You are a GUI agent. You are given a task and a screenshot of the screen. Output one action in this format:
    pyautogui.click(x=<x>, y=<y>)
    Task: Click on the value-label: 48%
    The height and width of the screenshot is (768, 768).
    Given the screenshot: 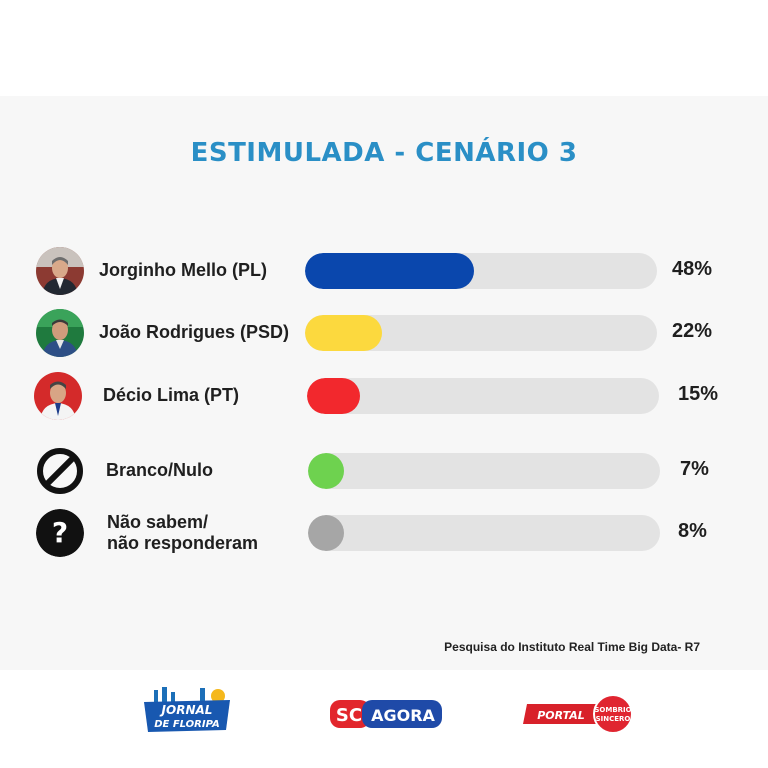 What is the action you would take?
    pyautogui.click(x=692, y=269)
    